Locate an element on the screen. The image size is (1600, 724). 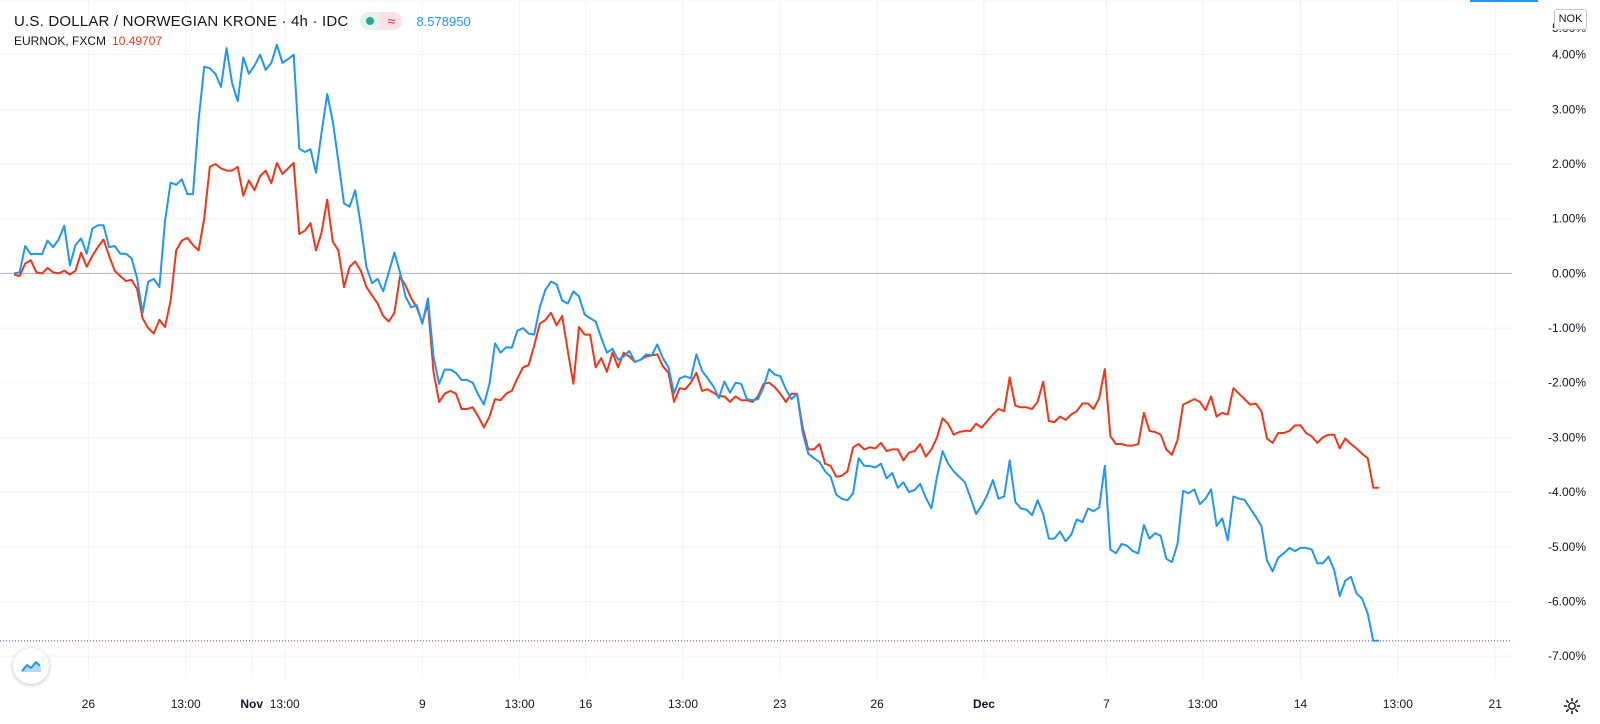
compare-last-price: 10.49707 is located at coordinates (137, 41).